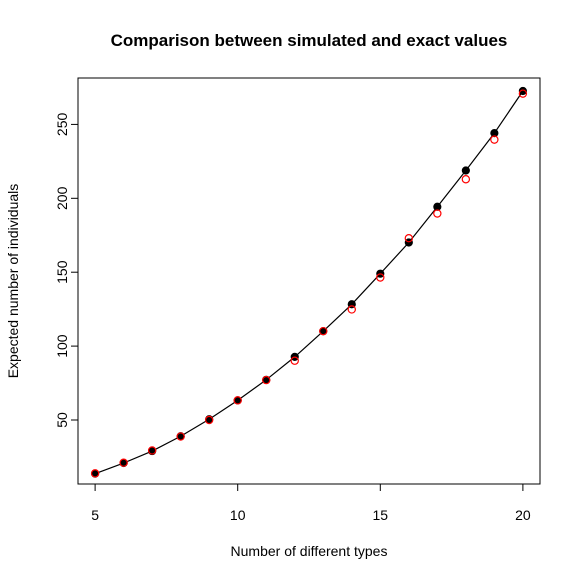 The width and height of the screenshot is (581, 580). Describe the element at coordinates (95, 515) in the screenshot. I see `x-tick-label: 5` at that location.